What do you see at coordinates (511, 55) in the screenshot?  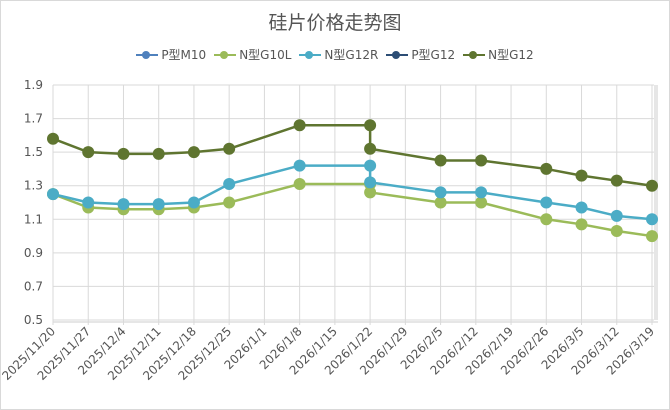 I see `legend-label: N型G12` at bounding box center [511, 55].